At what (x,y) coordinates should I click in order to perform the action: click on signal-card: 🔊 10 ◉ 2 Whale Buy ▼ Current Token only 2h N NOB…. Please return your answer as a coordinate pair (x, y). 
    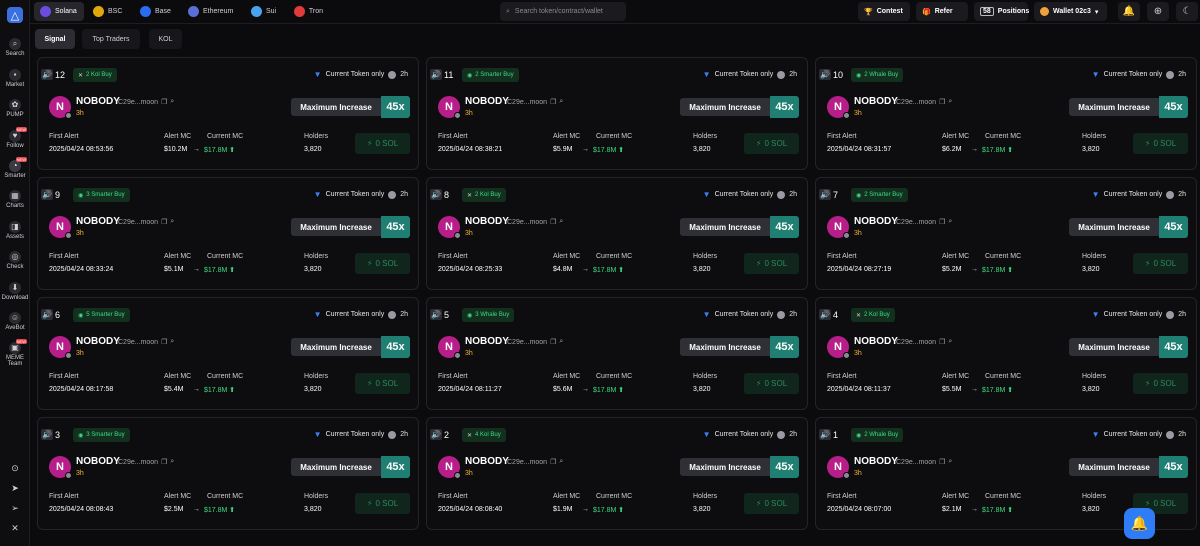
    Looking at the image, I should click on (1006, 113).